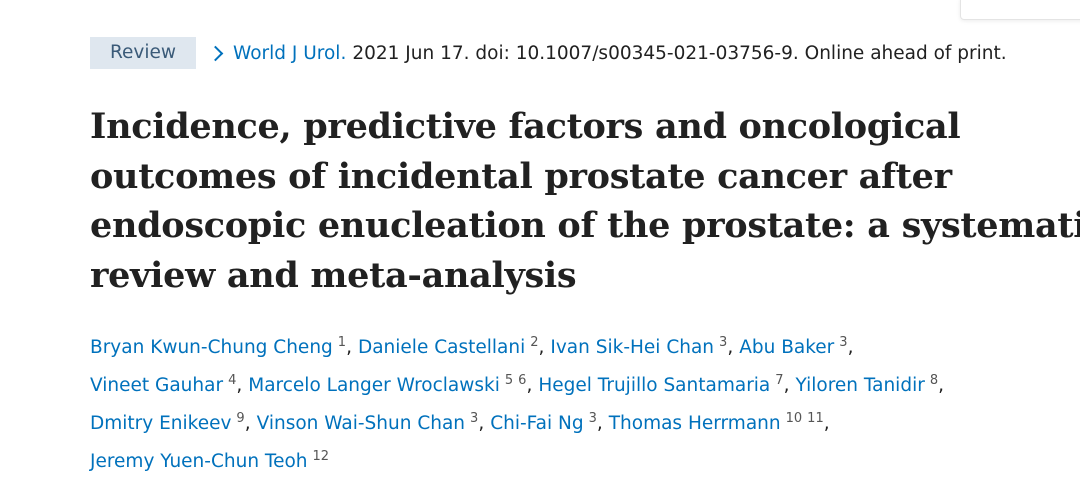 This screenshot has width=1080, height=478. What do you see at coordinates (199, 461) in the screenshot?
I see `author-name: Jeremy Yuen-Chun Teoh` at bounding box center [199, 461].